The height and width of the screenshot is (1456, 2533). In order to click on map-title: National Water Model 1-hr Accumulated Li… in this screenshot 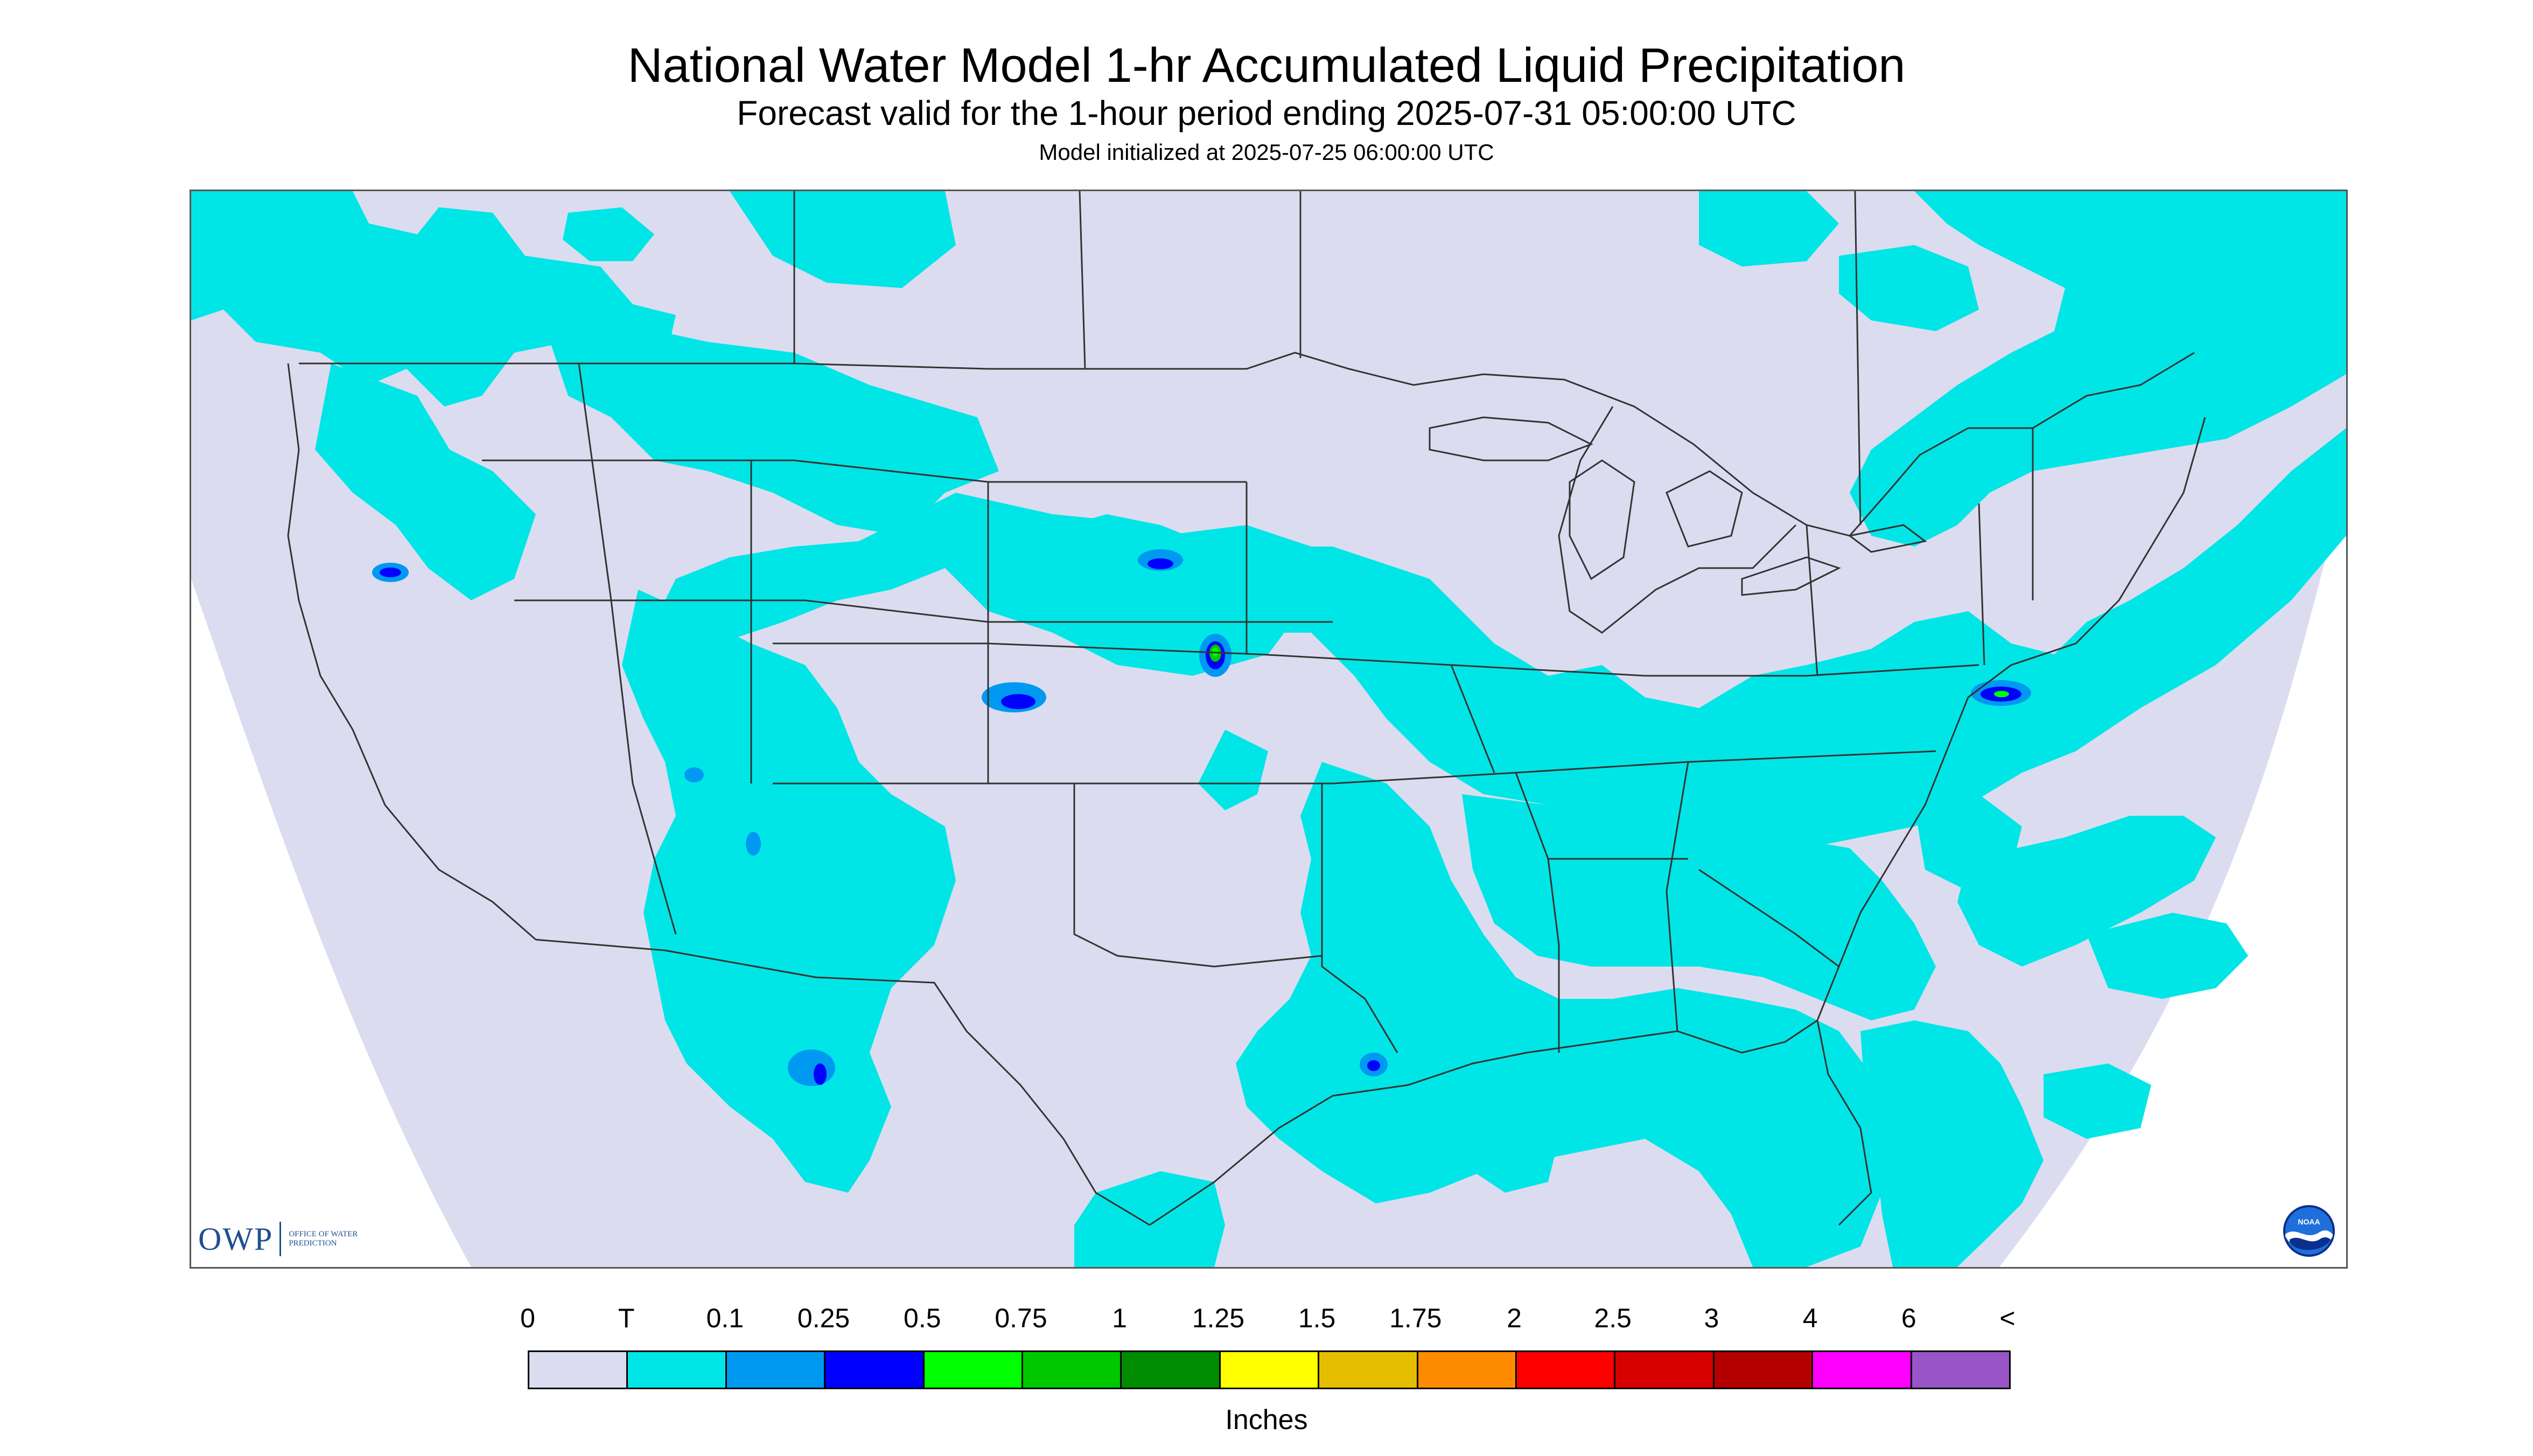, I will do `click(1266, 66)`.